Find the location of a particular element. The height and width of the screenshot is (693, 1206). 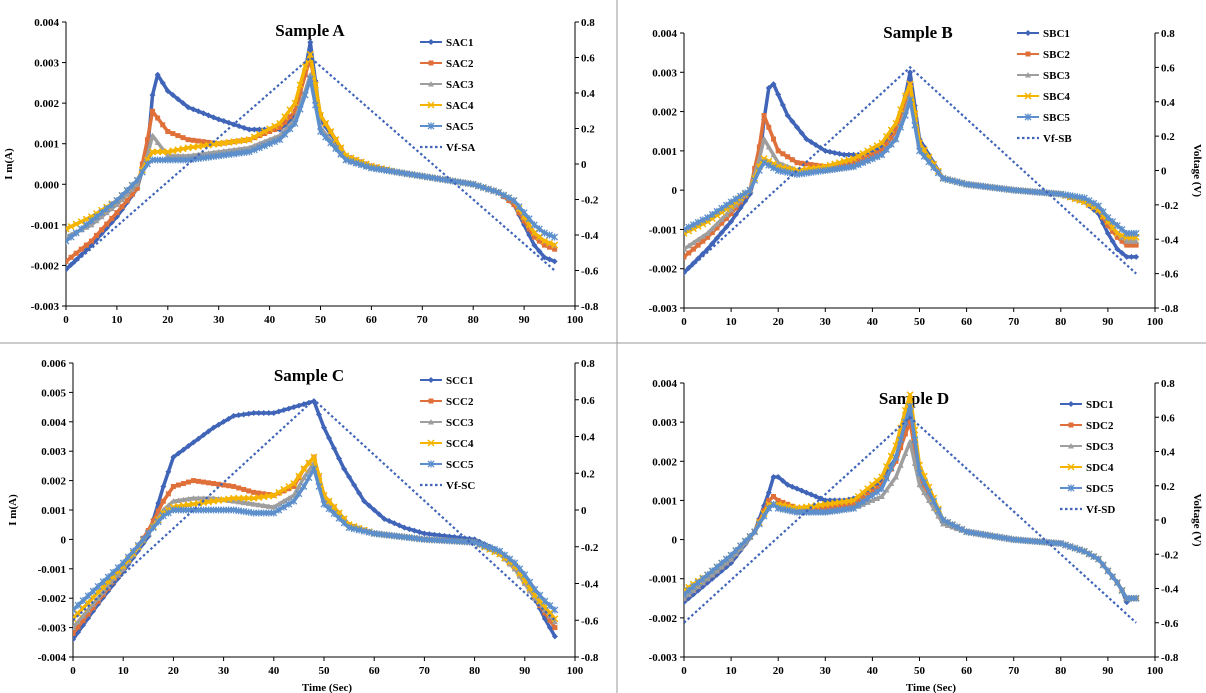

chart-title: Sample A is located at coordinates (310, 30).